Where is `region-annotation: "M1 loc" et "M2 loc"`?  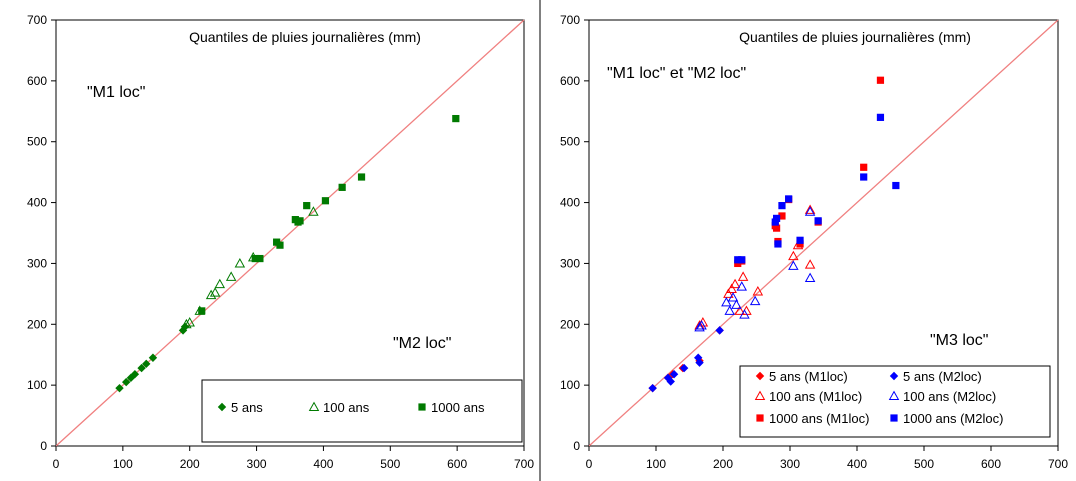 region-annotation: "M1 loc" et "M2 loc" is located at coordinates (676, 73).